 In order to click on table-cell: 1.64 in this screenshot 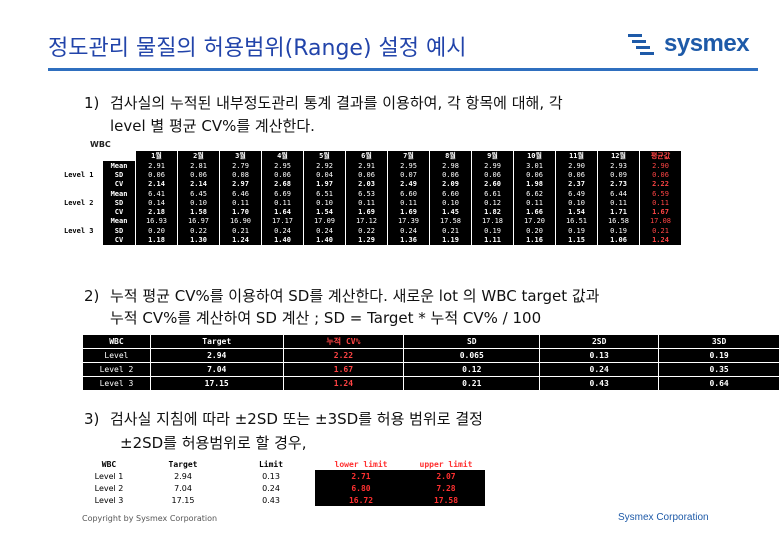, I will do `click(282, 212)`.